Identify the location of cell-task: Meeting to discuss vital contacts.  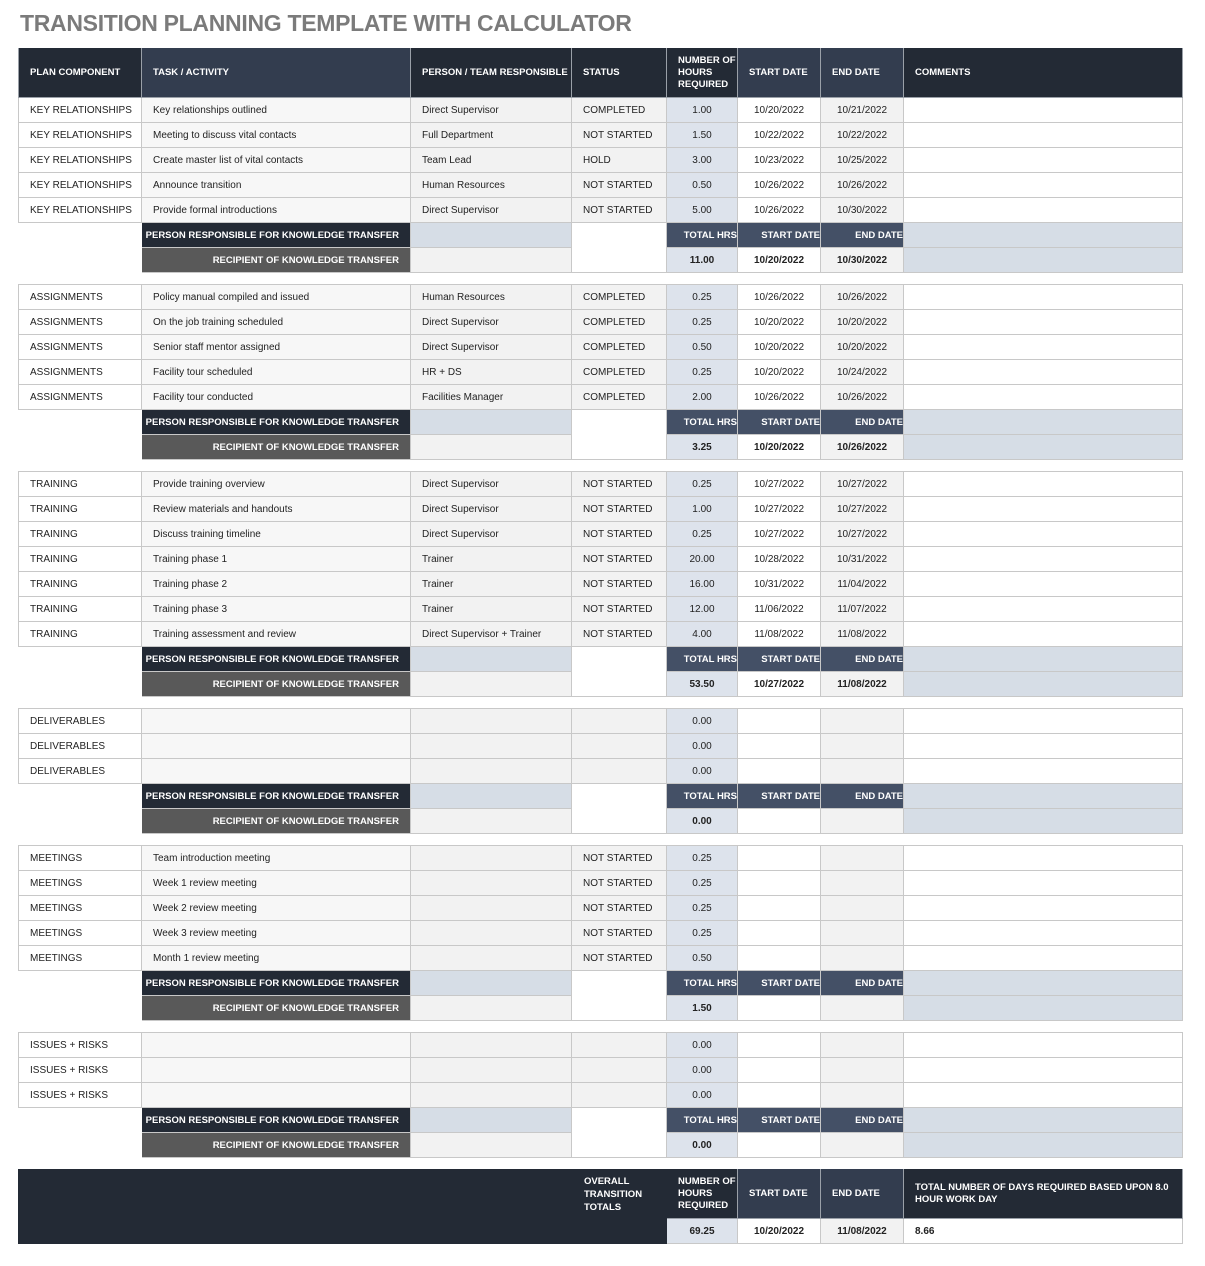
(276, 135).